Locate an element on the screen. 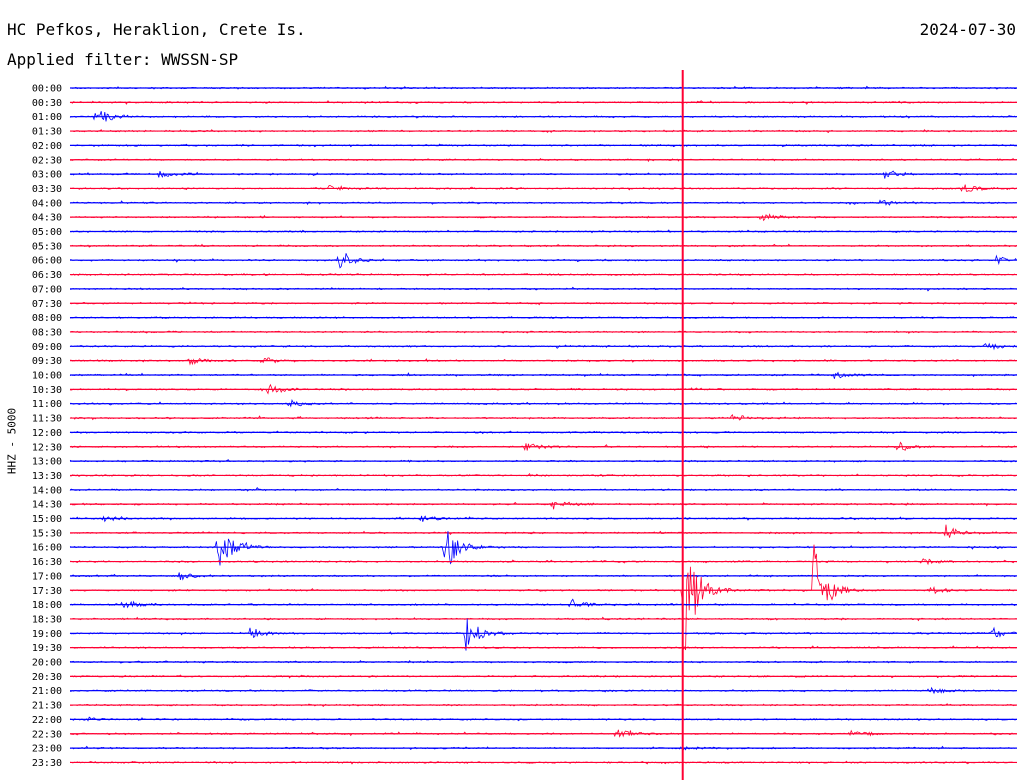 The image size is (1024, 780). row-time-label: 21:00 is located at coordinates (47, 691).